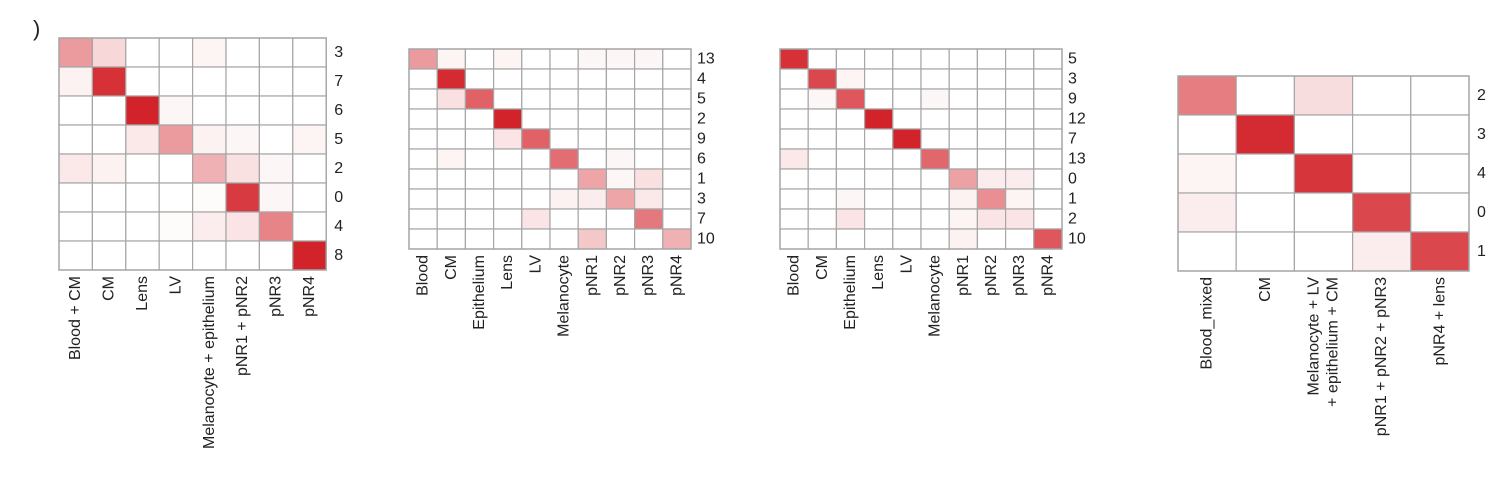  Describe the element at coordinates (1207, 251) in the screenshot. I see `heatmap-4-cell-r4-c0` at that location.